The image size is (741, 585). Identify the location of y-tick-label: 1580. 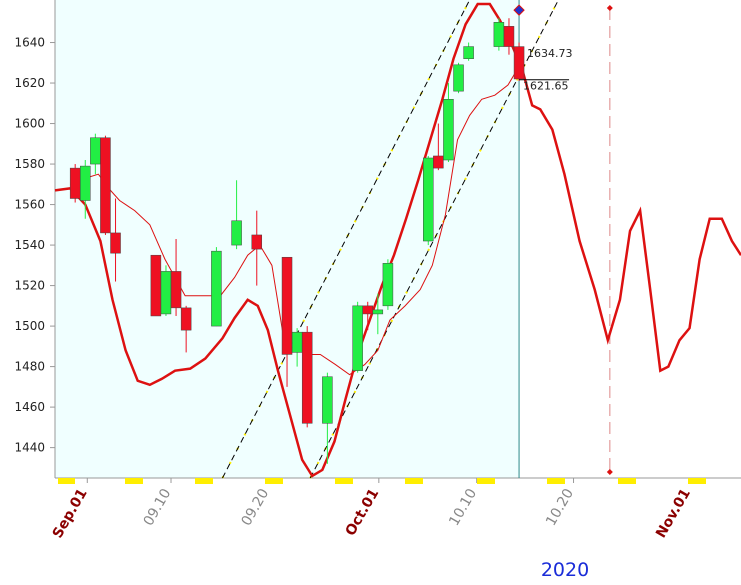
(29, 164).